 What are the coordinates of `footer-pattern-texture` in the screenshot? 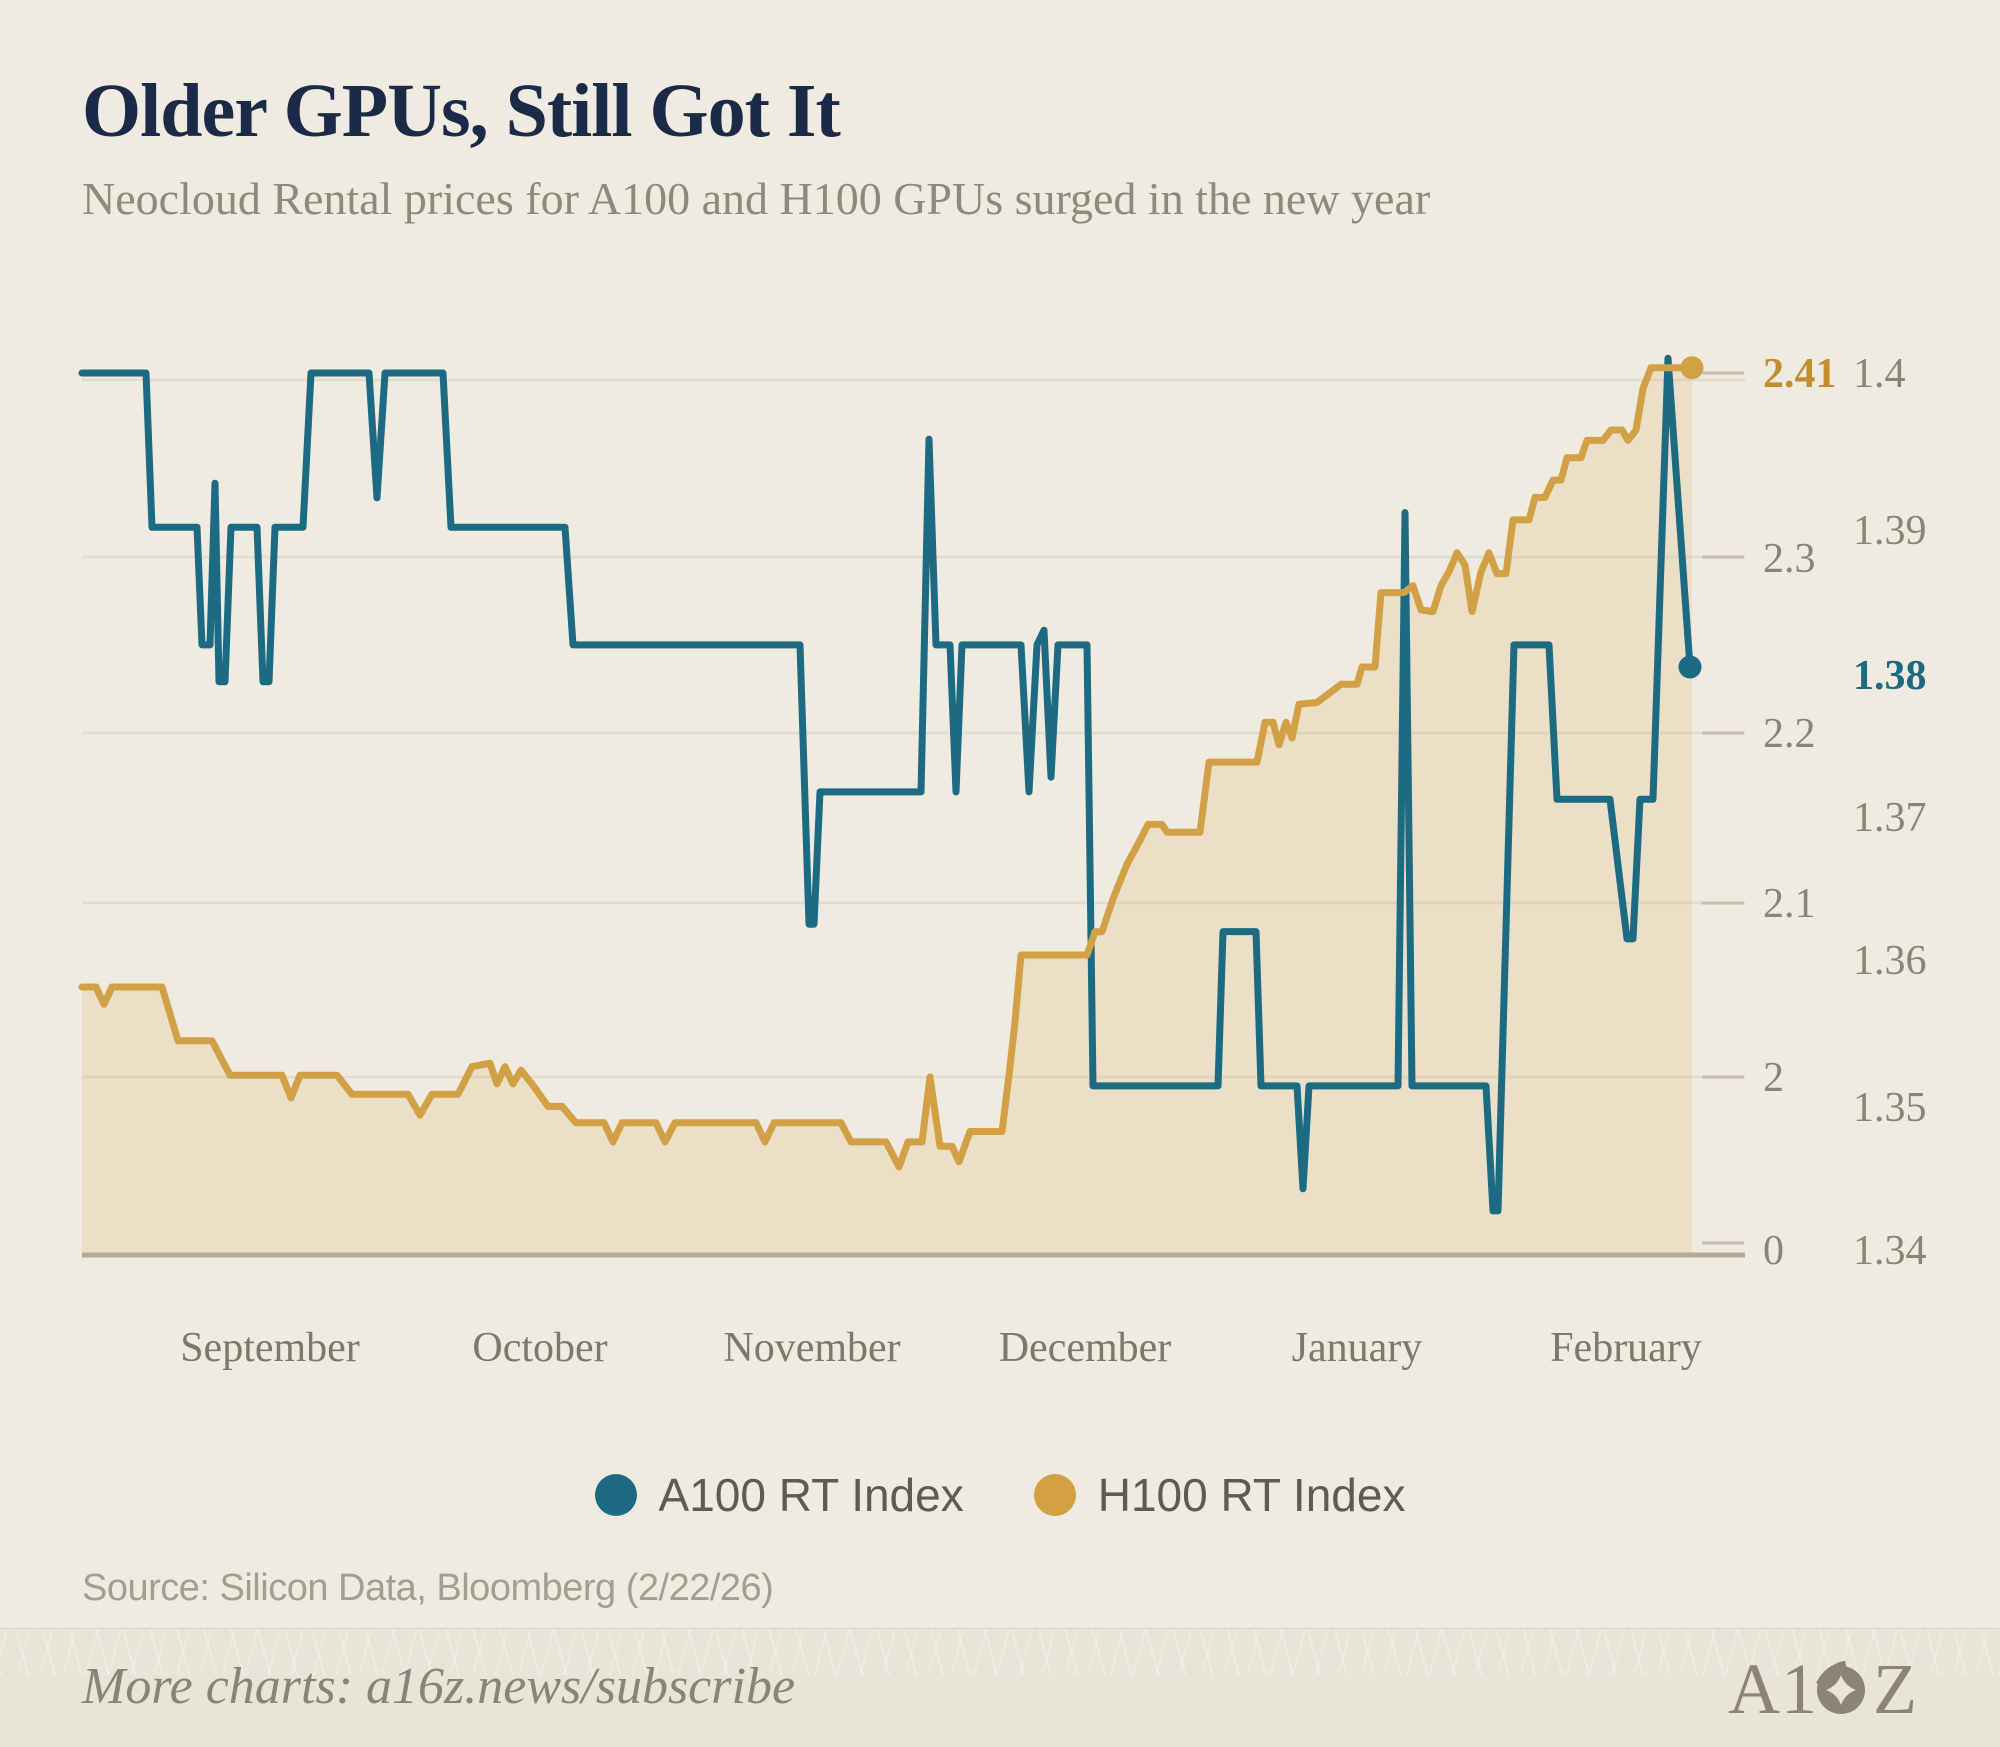 It's located at (1000, 1652).